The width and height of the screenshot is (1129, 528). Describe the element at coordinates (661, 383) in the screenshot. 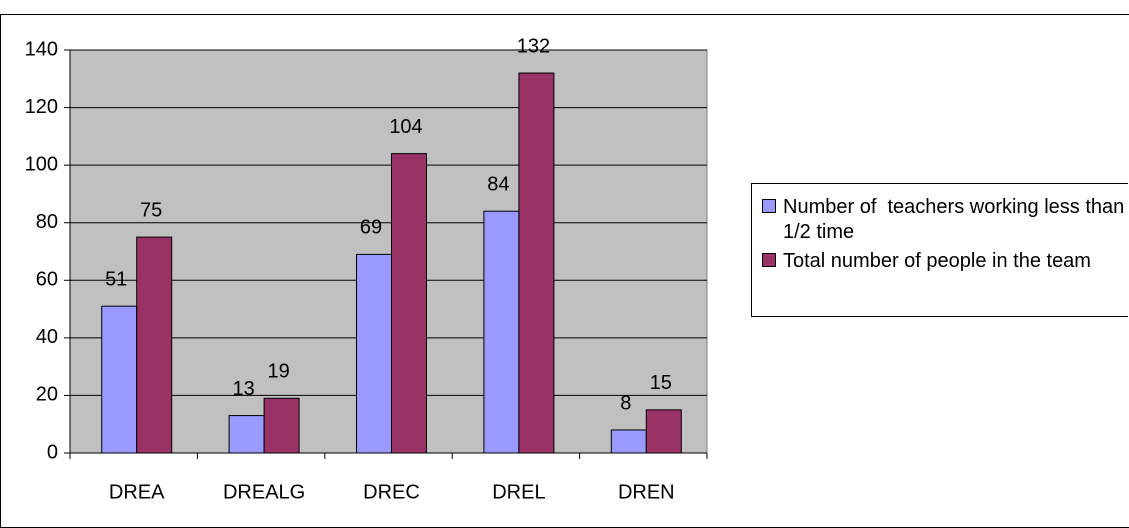

I see `value-label: 15` at that location.